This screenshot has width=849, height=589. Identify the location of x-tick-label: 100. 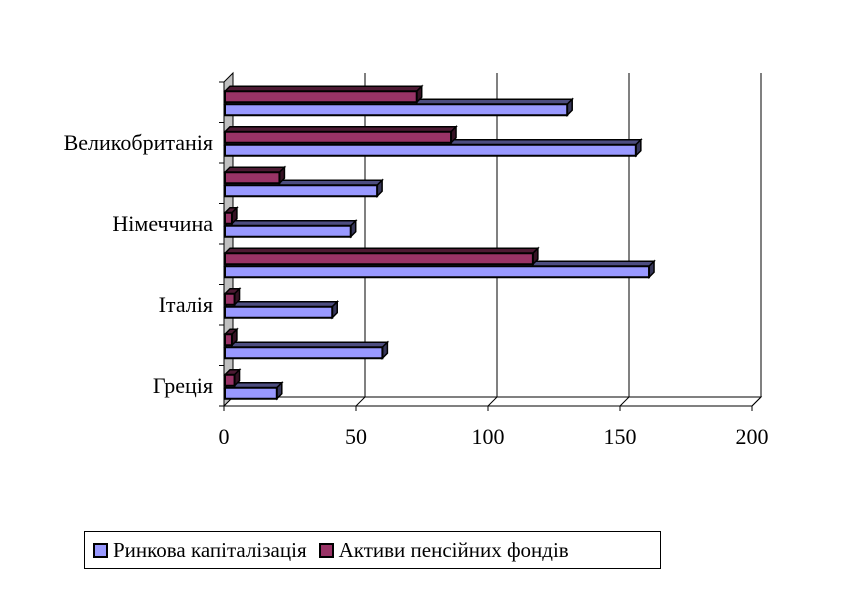
(488, 436).